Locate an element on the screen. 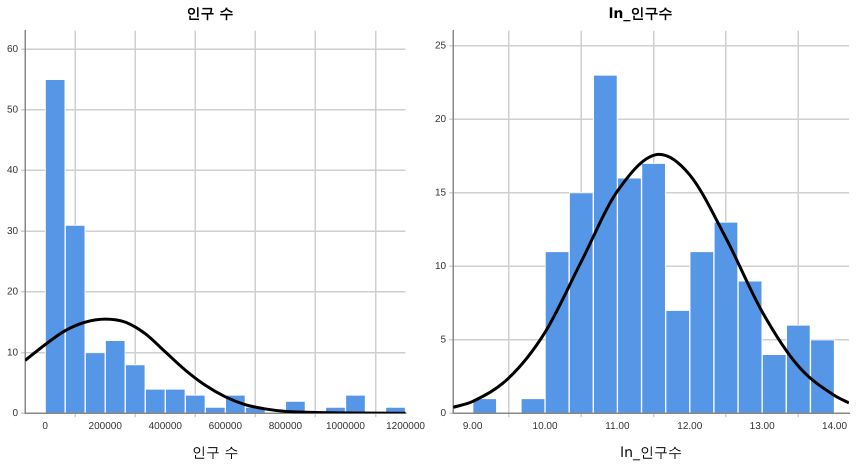 The image size is (861, 470). chart-title: ln_인구수 is located at coordinates (640, 14).